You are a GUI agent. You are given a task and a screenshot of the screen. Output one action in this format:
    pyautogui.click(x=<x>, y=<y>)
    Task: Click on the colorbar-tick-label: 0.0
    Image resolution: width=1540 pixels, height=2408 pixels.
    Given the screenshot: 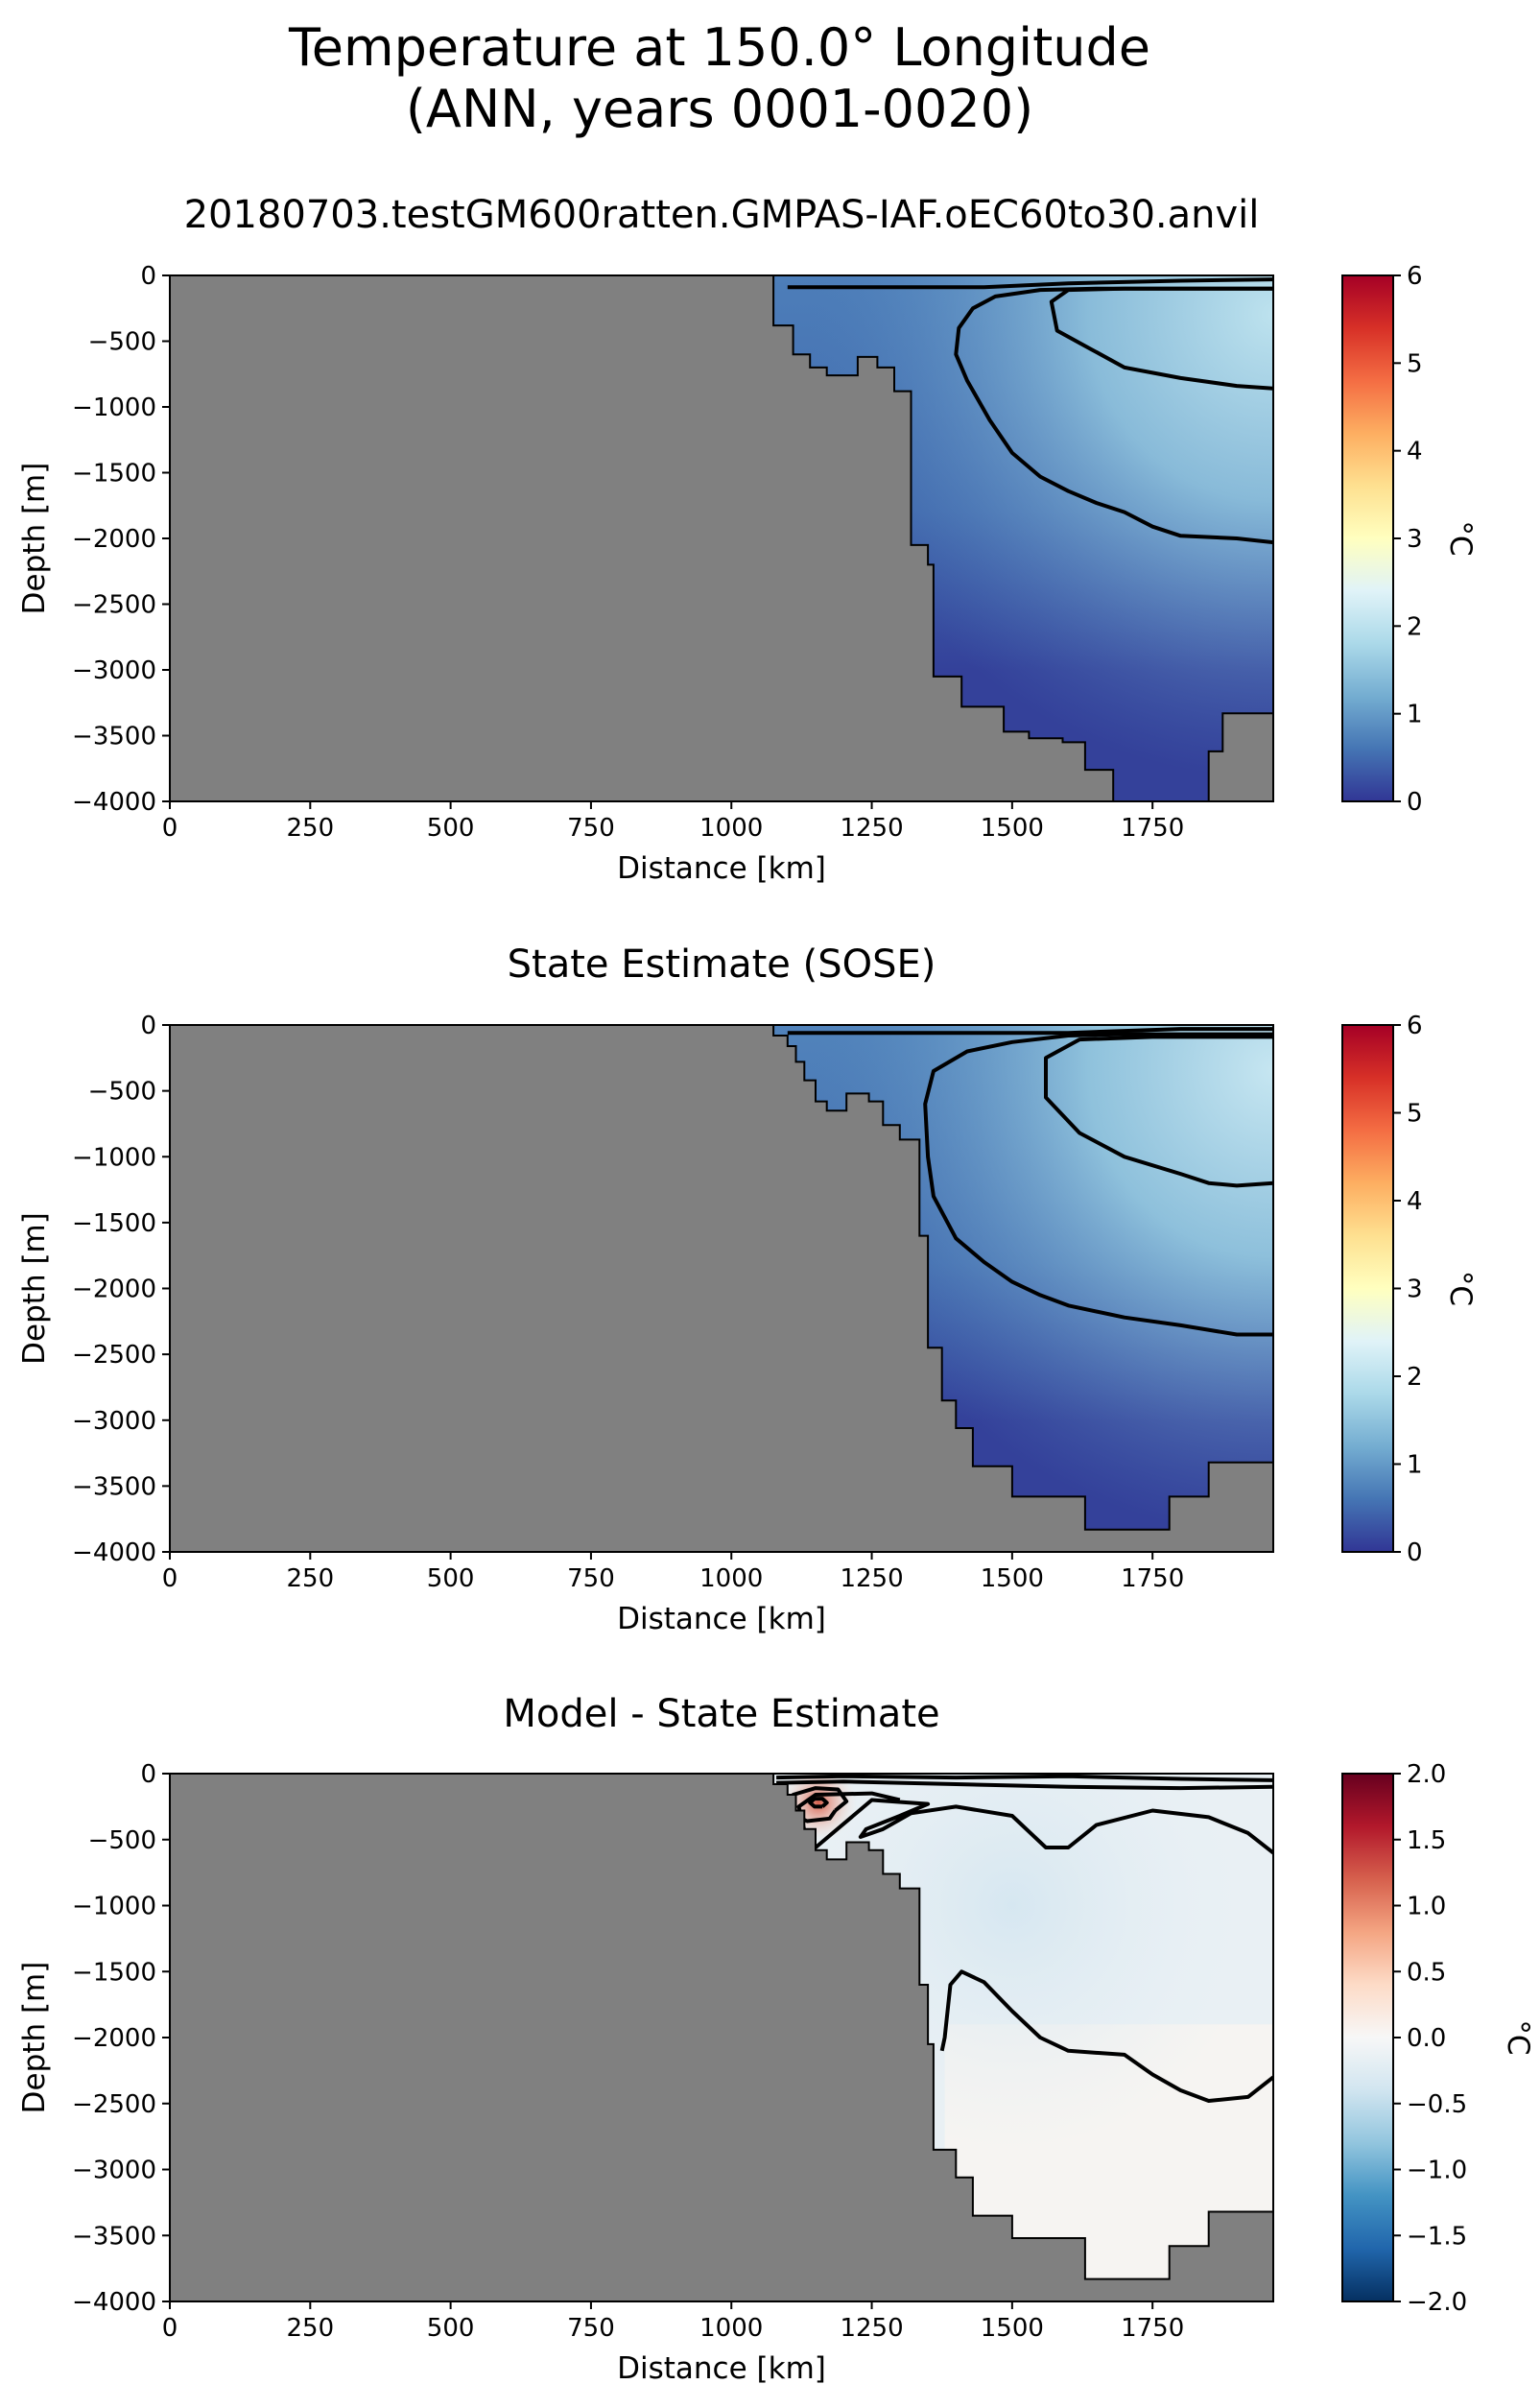 What is the action you would take?
    pyautogui.click(x=1426, y=2039)
    